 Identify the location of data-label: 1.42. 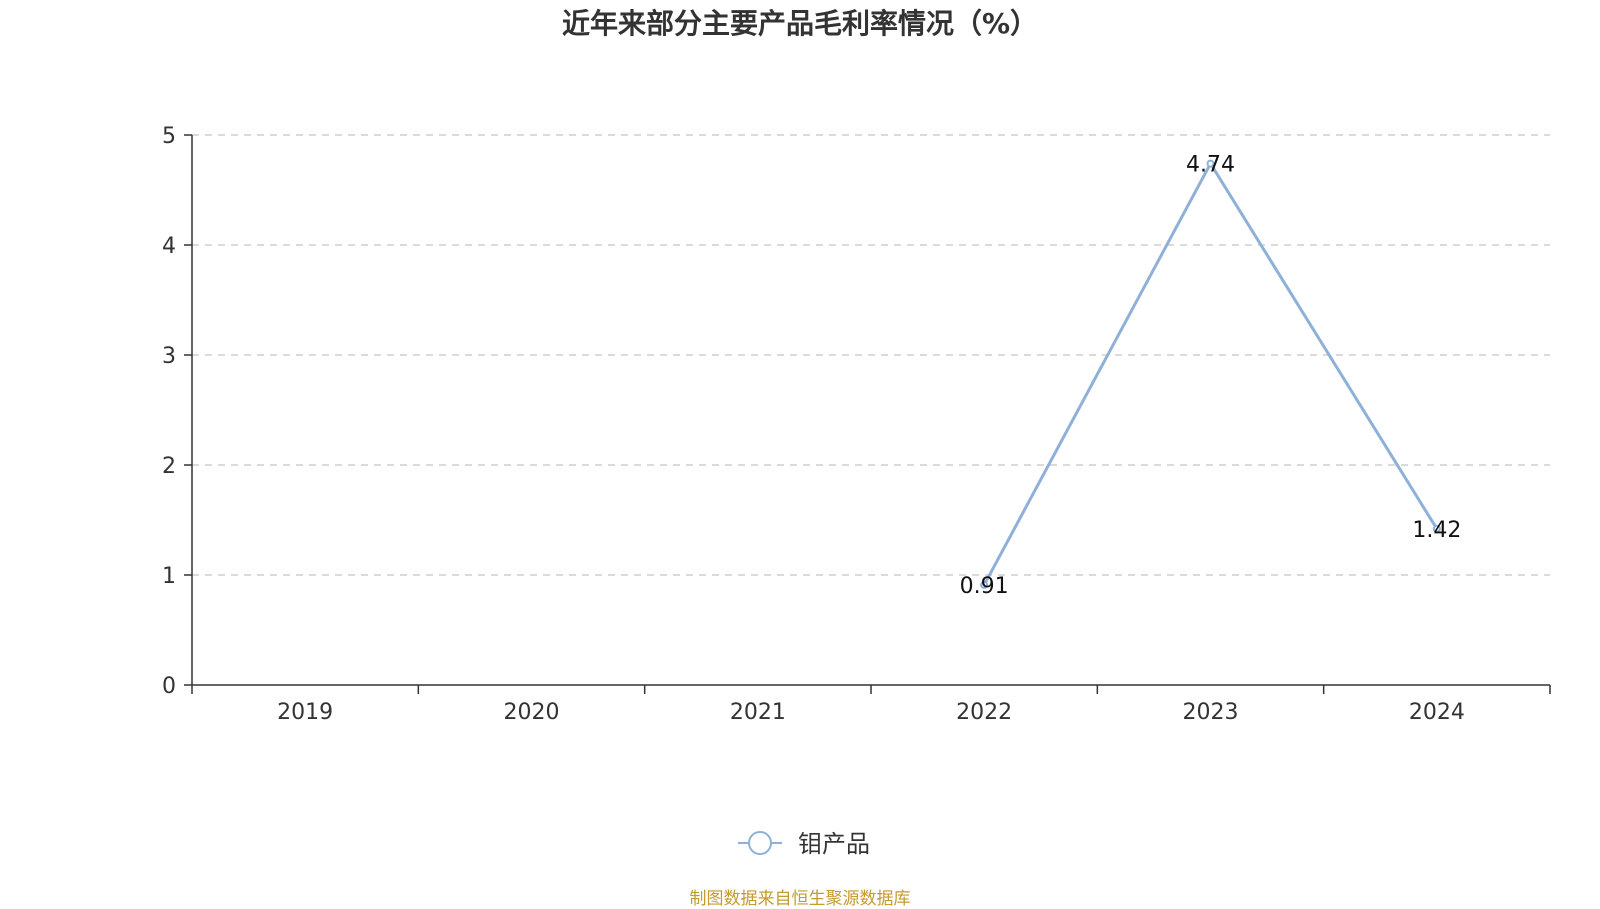
(1436, 530).